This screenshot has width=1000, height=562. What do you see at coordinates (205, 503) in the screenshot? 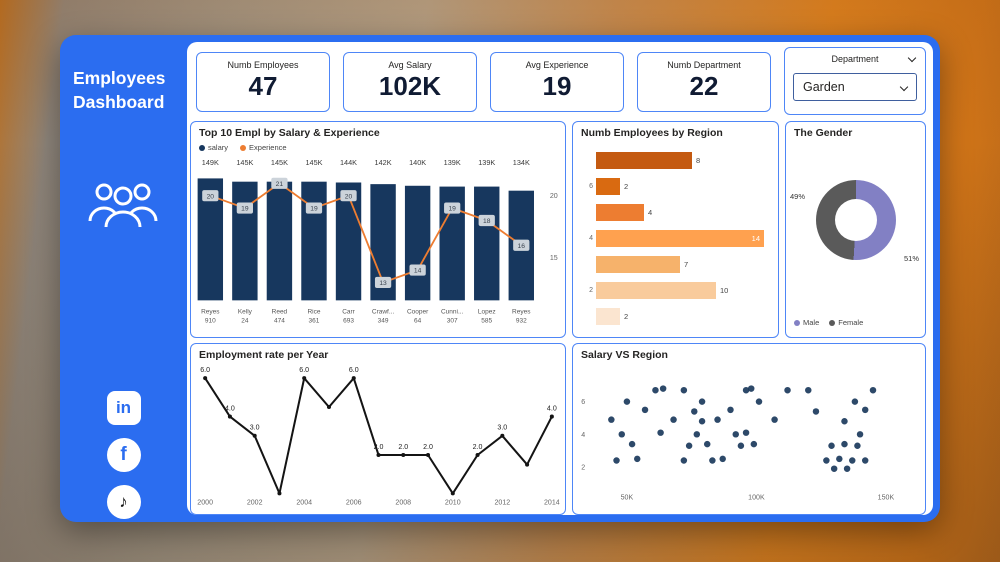
I see `svg-text: 2000` at bounding box center [205, 503].